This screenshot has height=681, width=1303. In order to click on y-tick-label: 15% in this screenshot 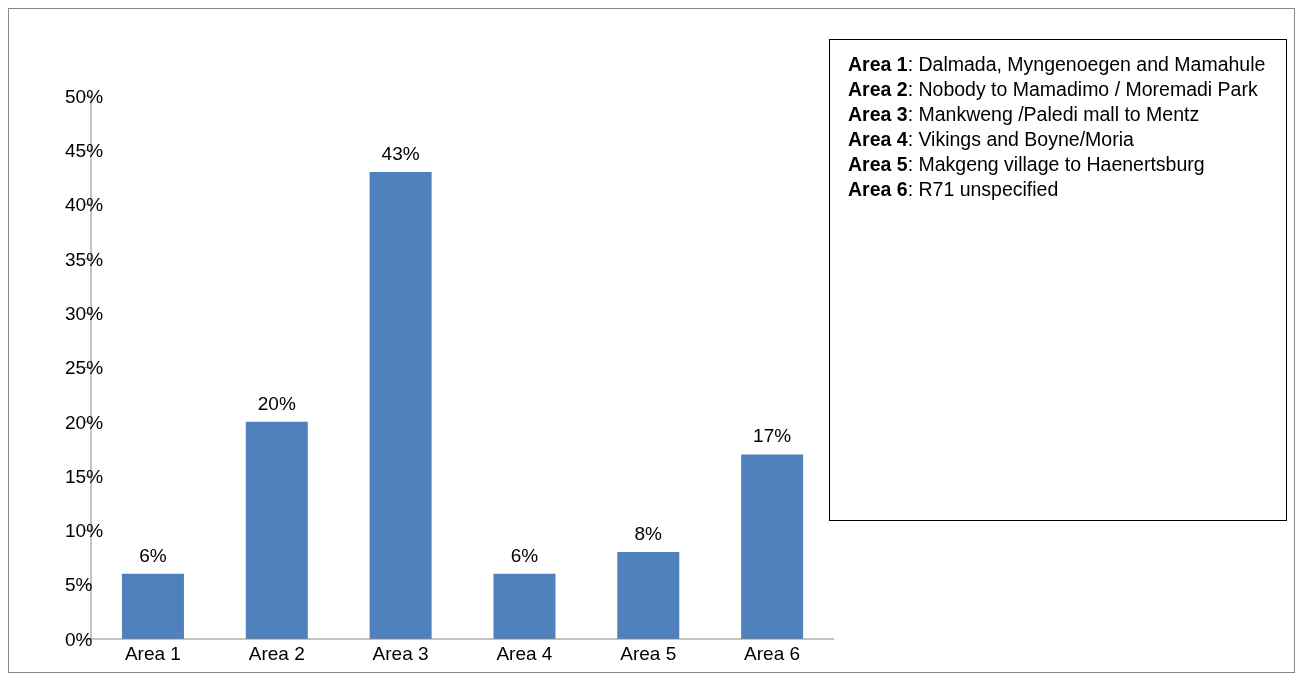, I will do `click(84, 476)`.